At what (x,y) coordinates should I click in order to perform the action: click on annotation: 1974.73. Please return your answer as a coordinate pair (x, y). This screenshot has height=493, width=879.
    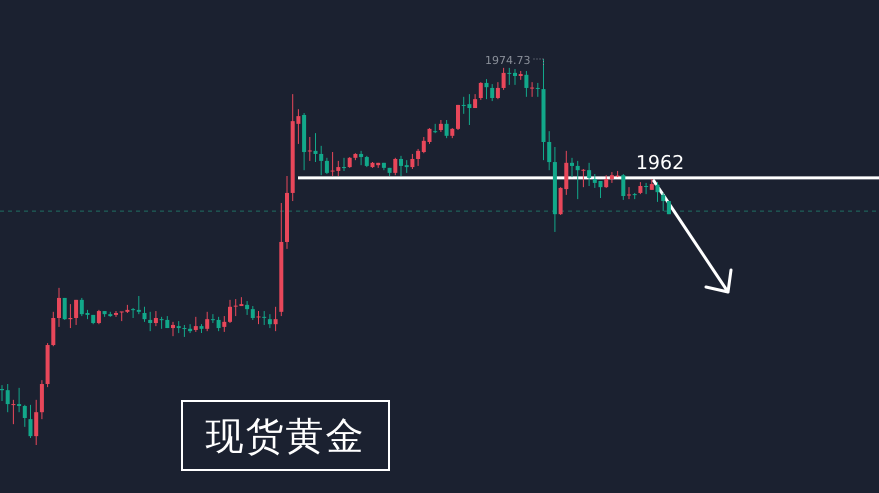
    Looking at the image, I should click on (507, 60).